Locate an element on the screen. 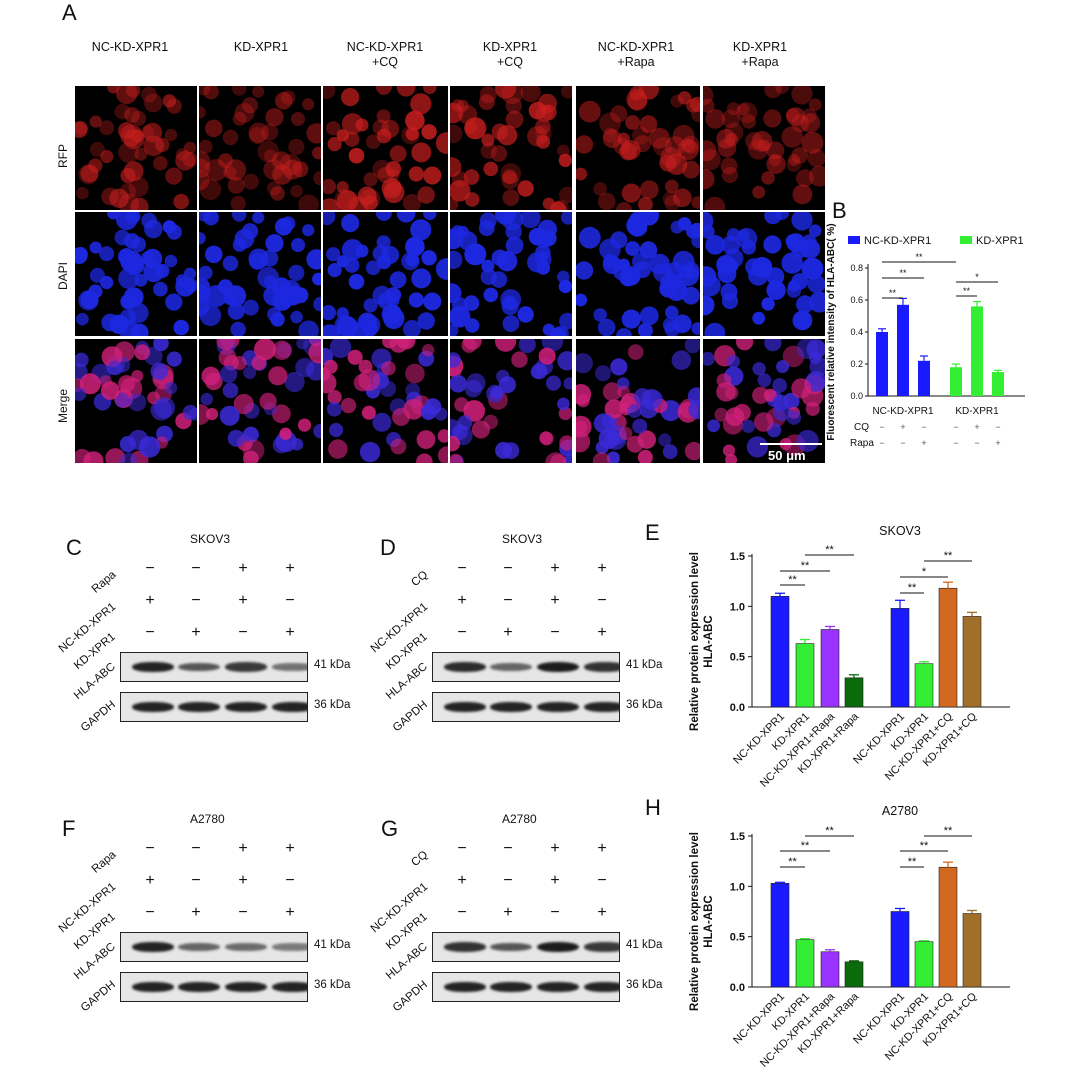  y-tick-label: 0.6 is located at coordinates (856, 300).